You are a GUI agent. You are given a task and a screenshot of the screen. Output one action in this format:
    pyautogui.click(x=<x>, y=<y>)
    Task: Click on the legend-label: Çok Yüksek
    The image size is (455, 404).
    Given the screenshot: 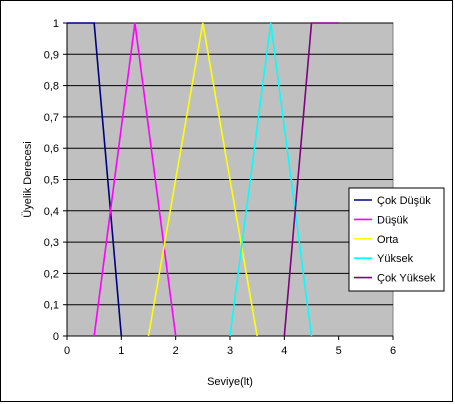 What is the action you would take?
    pyautogui.click(x=406, y=279)
    